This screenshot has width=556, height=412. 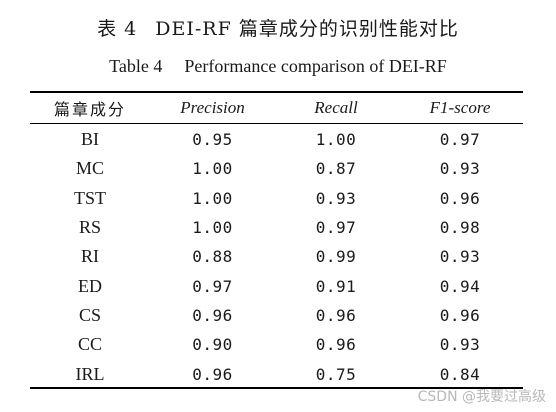 What do you see at coordinates (89, 197) in the screenshot?
I see `cell-component: TST` at bounding box center [89, 197].